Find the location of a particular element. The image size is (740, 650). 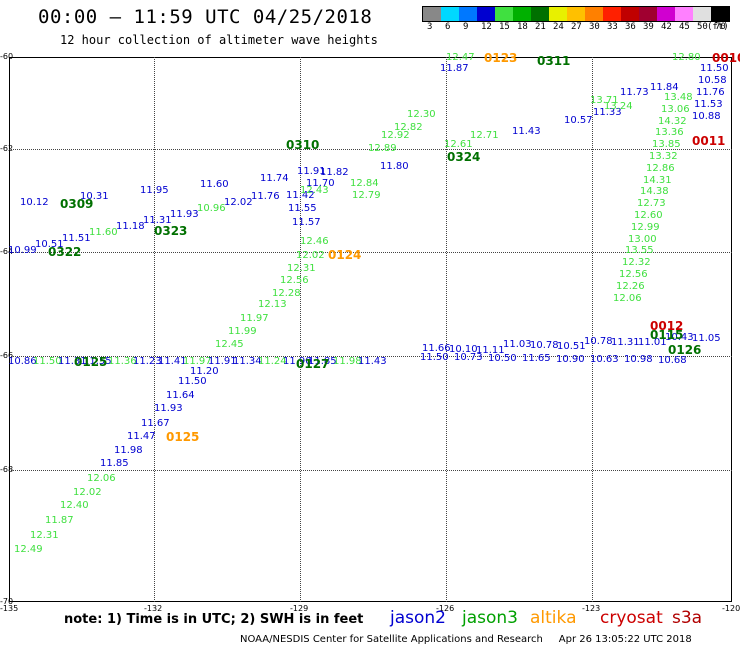

pass-label: 0126 is located at coordinates (685, 350).